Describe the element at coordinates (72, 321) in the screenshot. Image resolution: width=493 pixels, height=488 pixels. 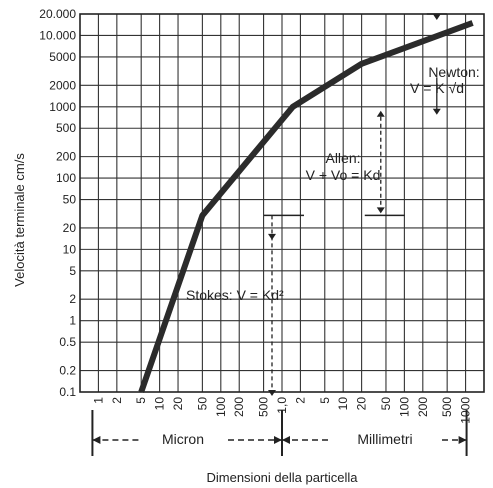
I see `y-tick-label: 1` at that location.